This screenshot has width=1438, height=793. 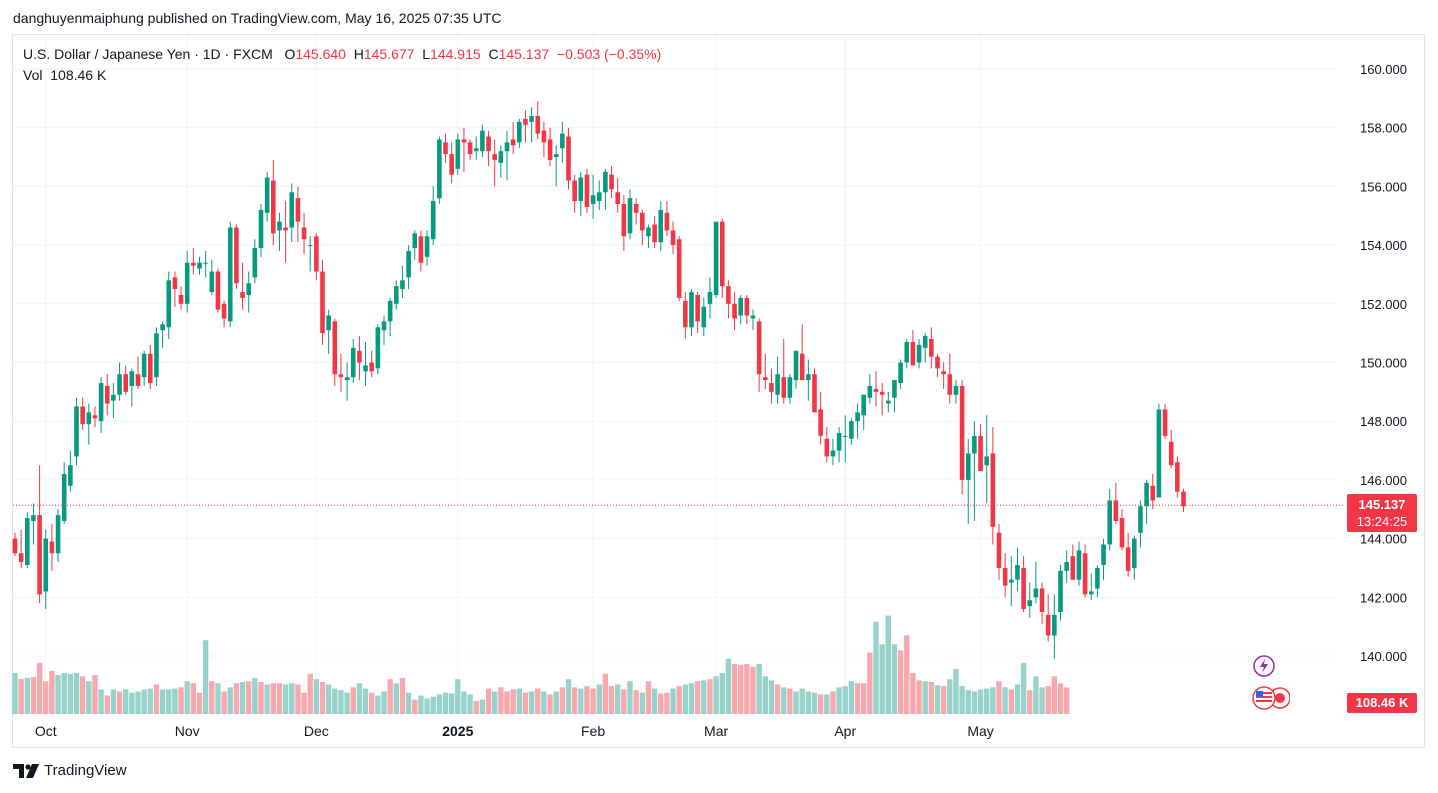 I want to click on volume-value: 108.46 K, so click(x=78, y=75).